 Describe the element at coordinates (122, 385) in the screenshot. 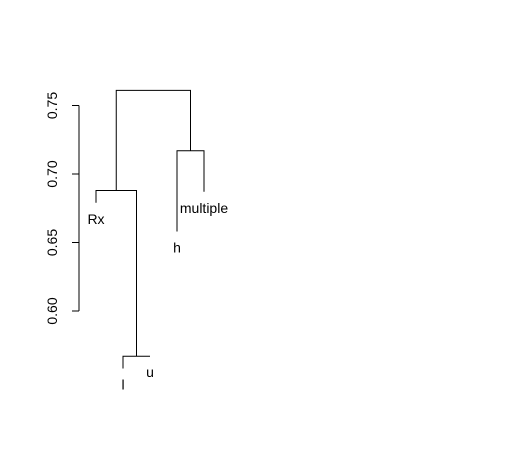

I see `leaf-label: l` at that location.